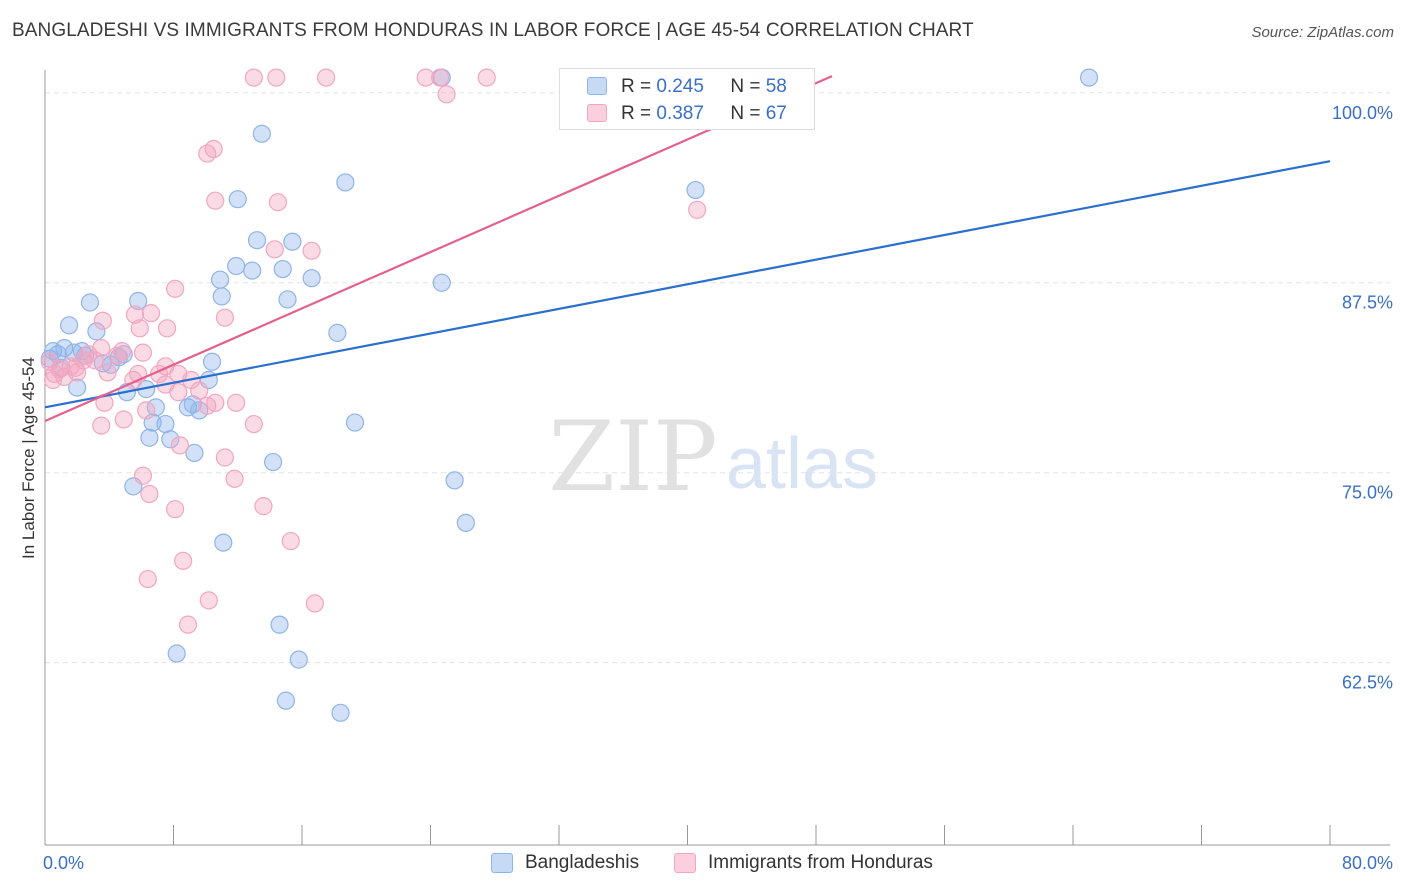  What do you see at coordinates (680, 113) in the screenshot?
I see `legend-r-value: 0.387` at bounding box center [680, 113].